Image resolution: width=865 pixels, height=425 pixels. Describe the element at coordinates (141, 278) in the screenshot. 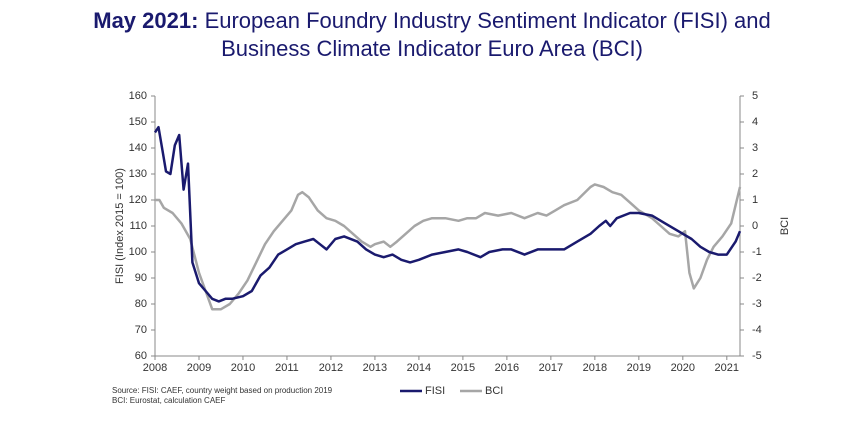

I see `y-tick-label: 90` at that location.